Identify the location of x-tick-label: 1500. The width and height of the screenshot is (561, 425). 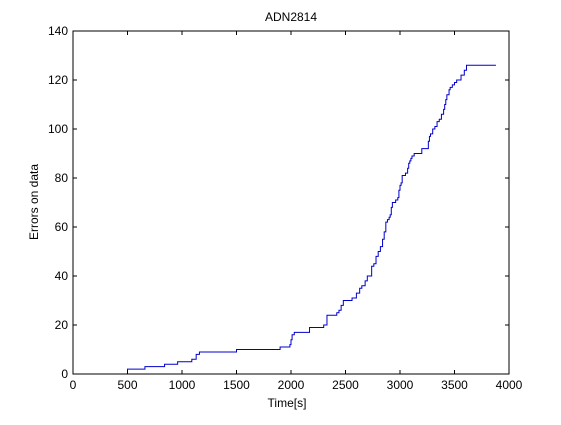
(236, 385).